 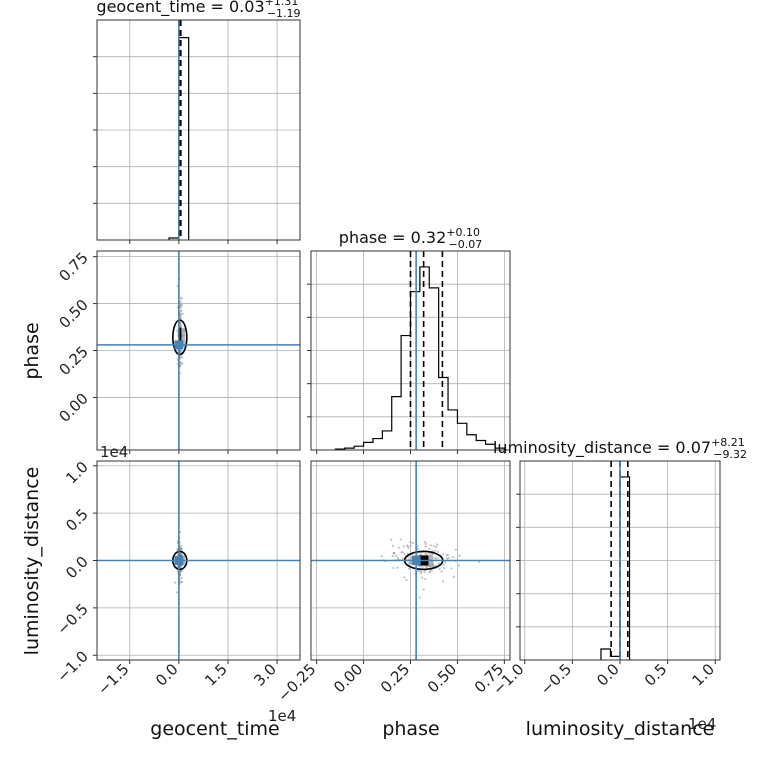 What do you see at coordinates (284, 13) in the screenshot?
I see `title-lower-error: −1.19` at bounding box center [284, 13].